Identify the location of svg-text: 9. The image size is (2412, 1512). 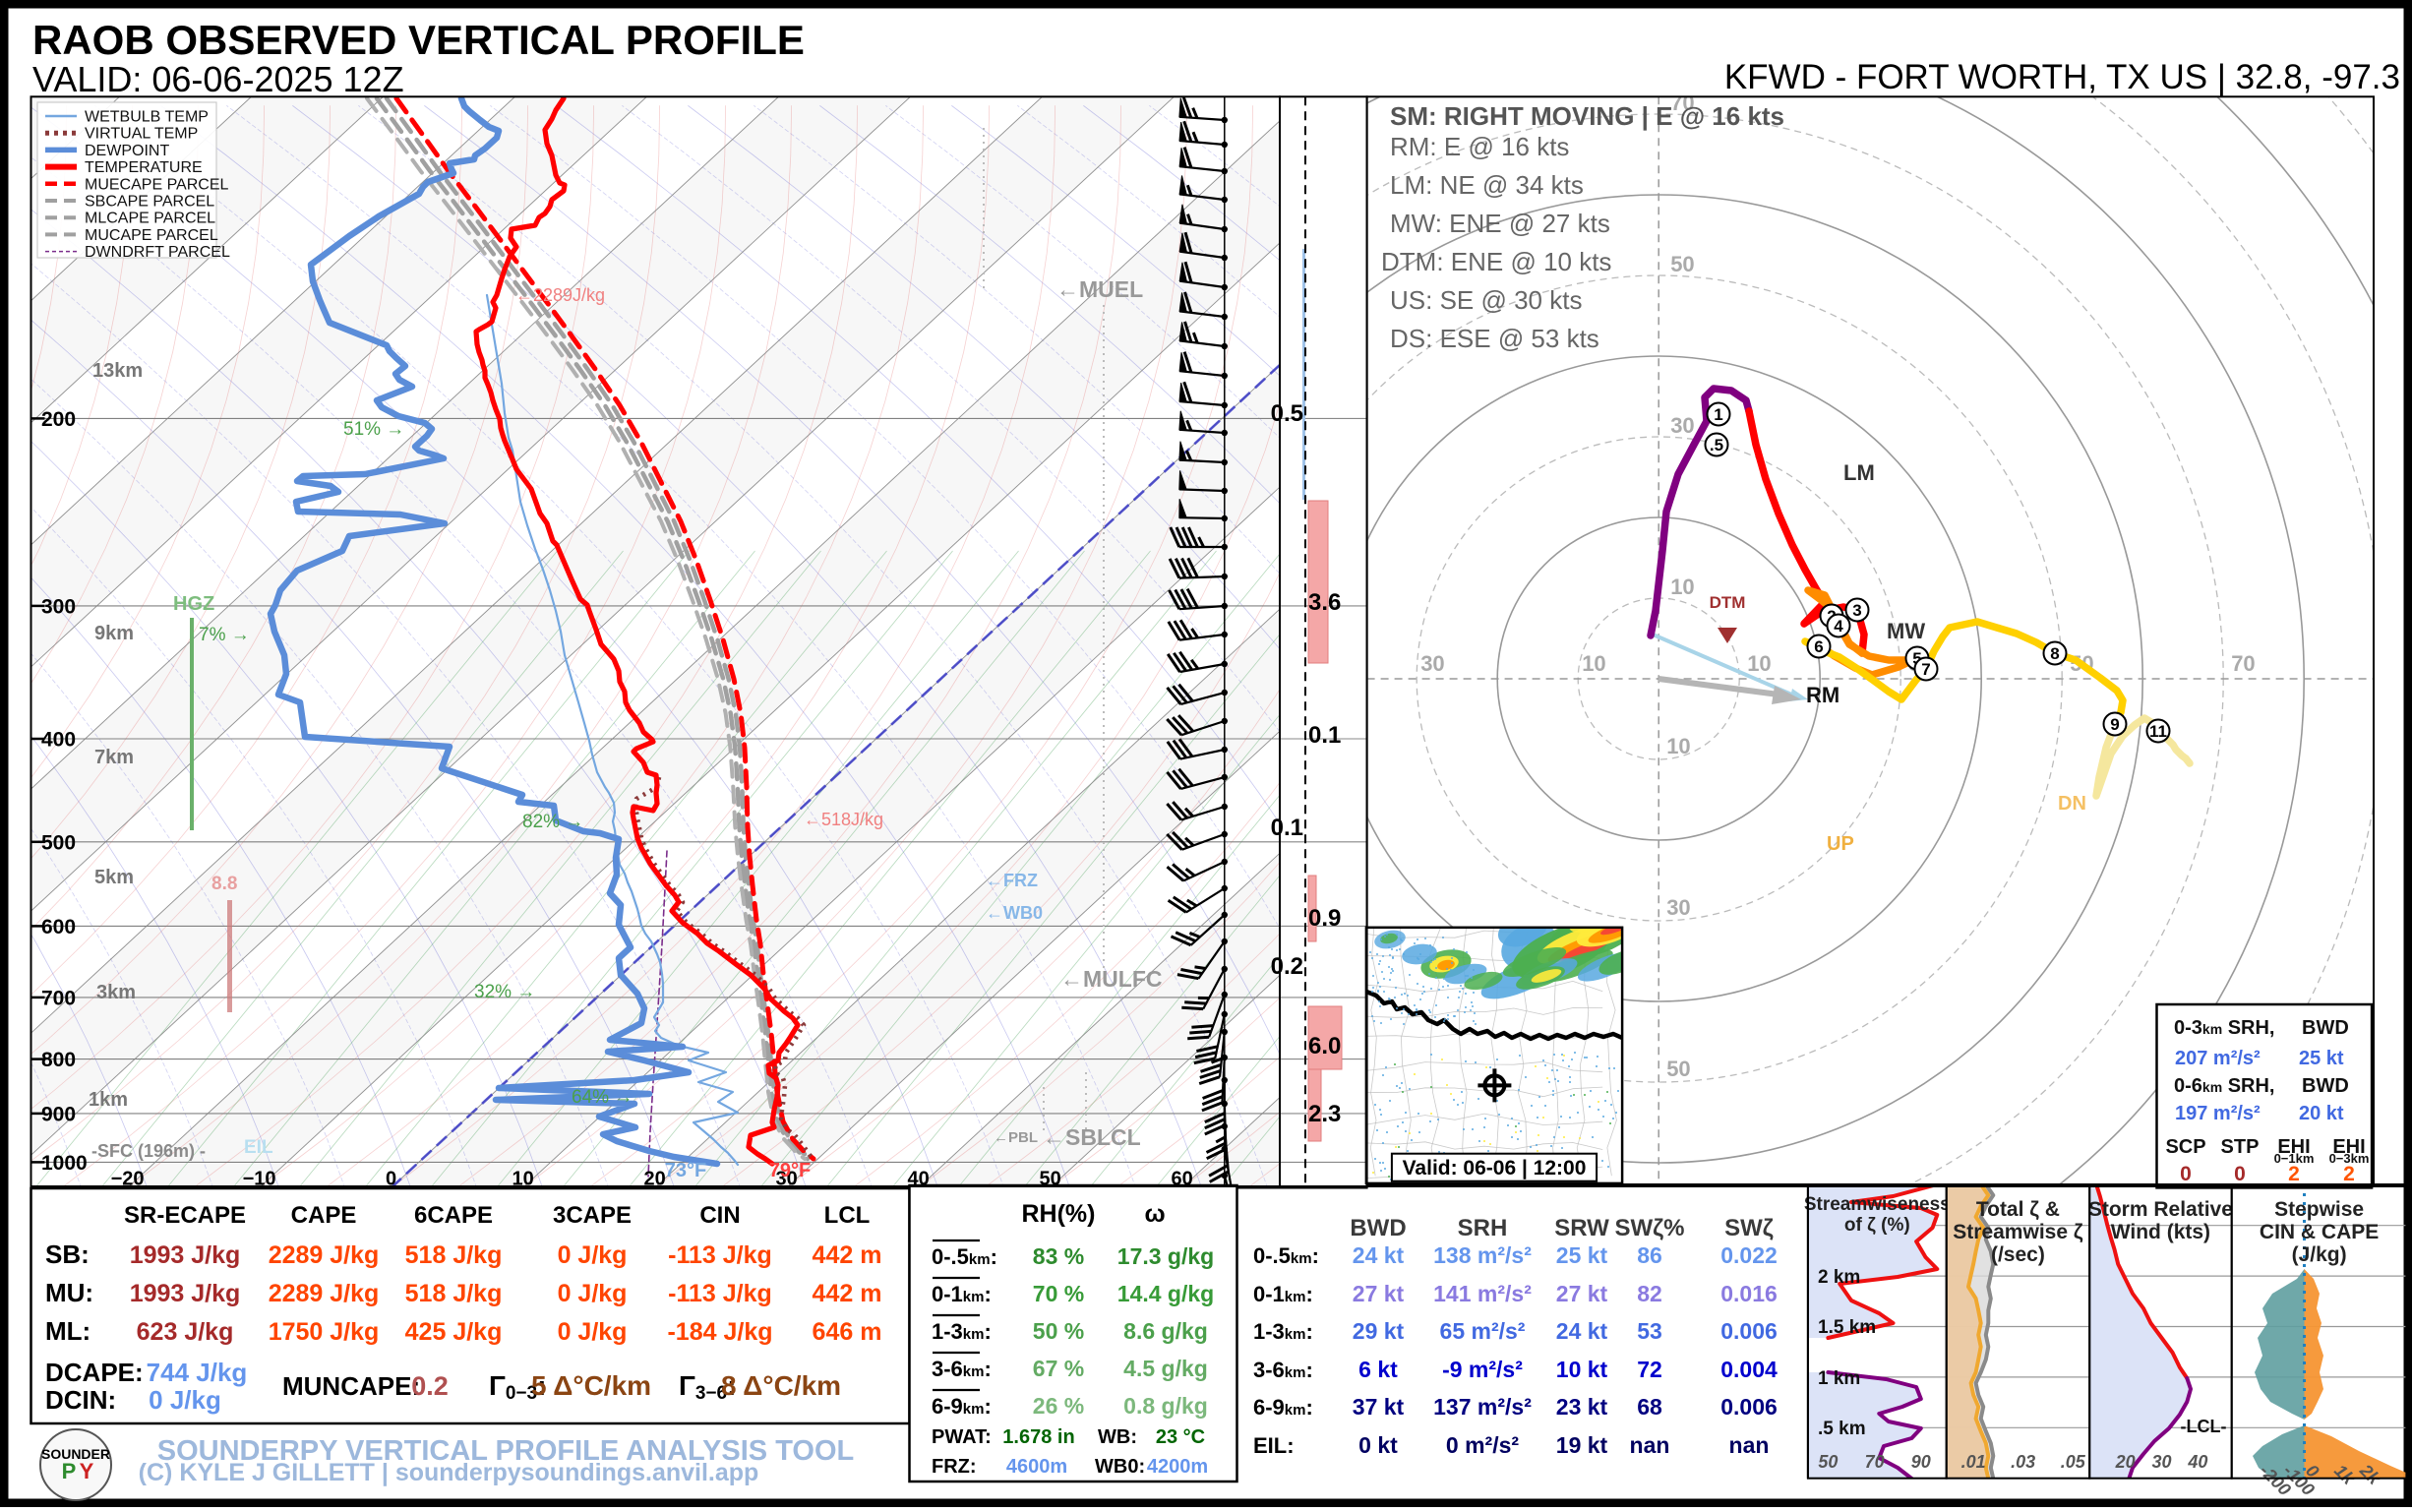
(2114, 725).